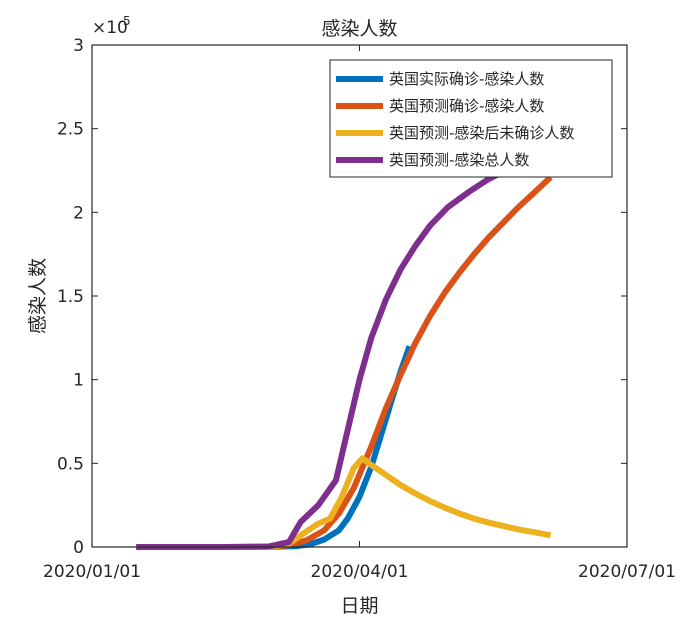  I want to click on y-axis-multiplier: ×10 5, so click(111, 26).